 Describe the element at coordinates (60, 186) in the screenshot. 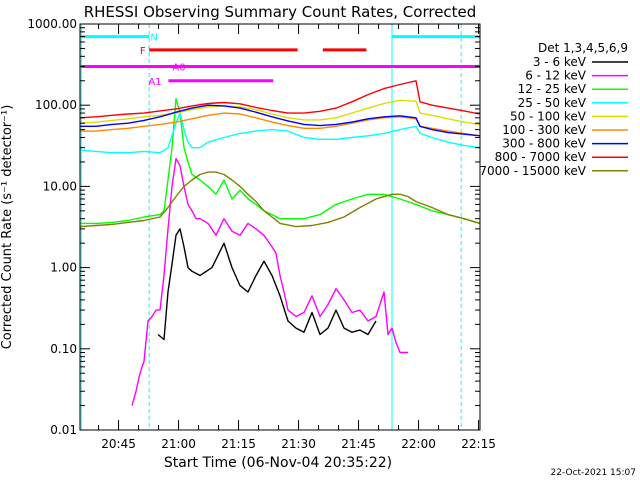

I see `y-tick-label: 10.00` at that location.